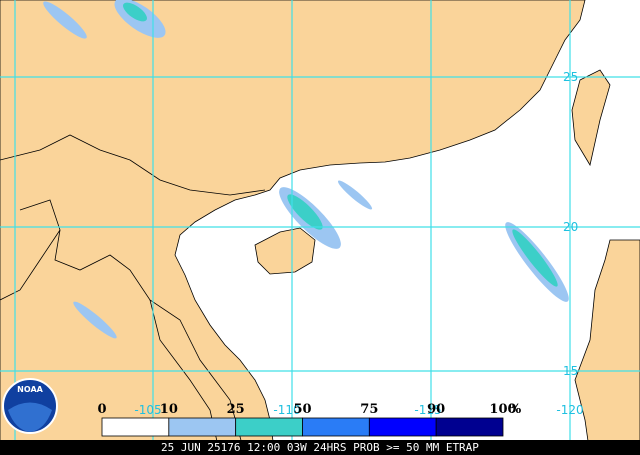  I want to click on lon-label: -105, so click(147, 410).